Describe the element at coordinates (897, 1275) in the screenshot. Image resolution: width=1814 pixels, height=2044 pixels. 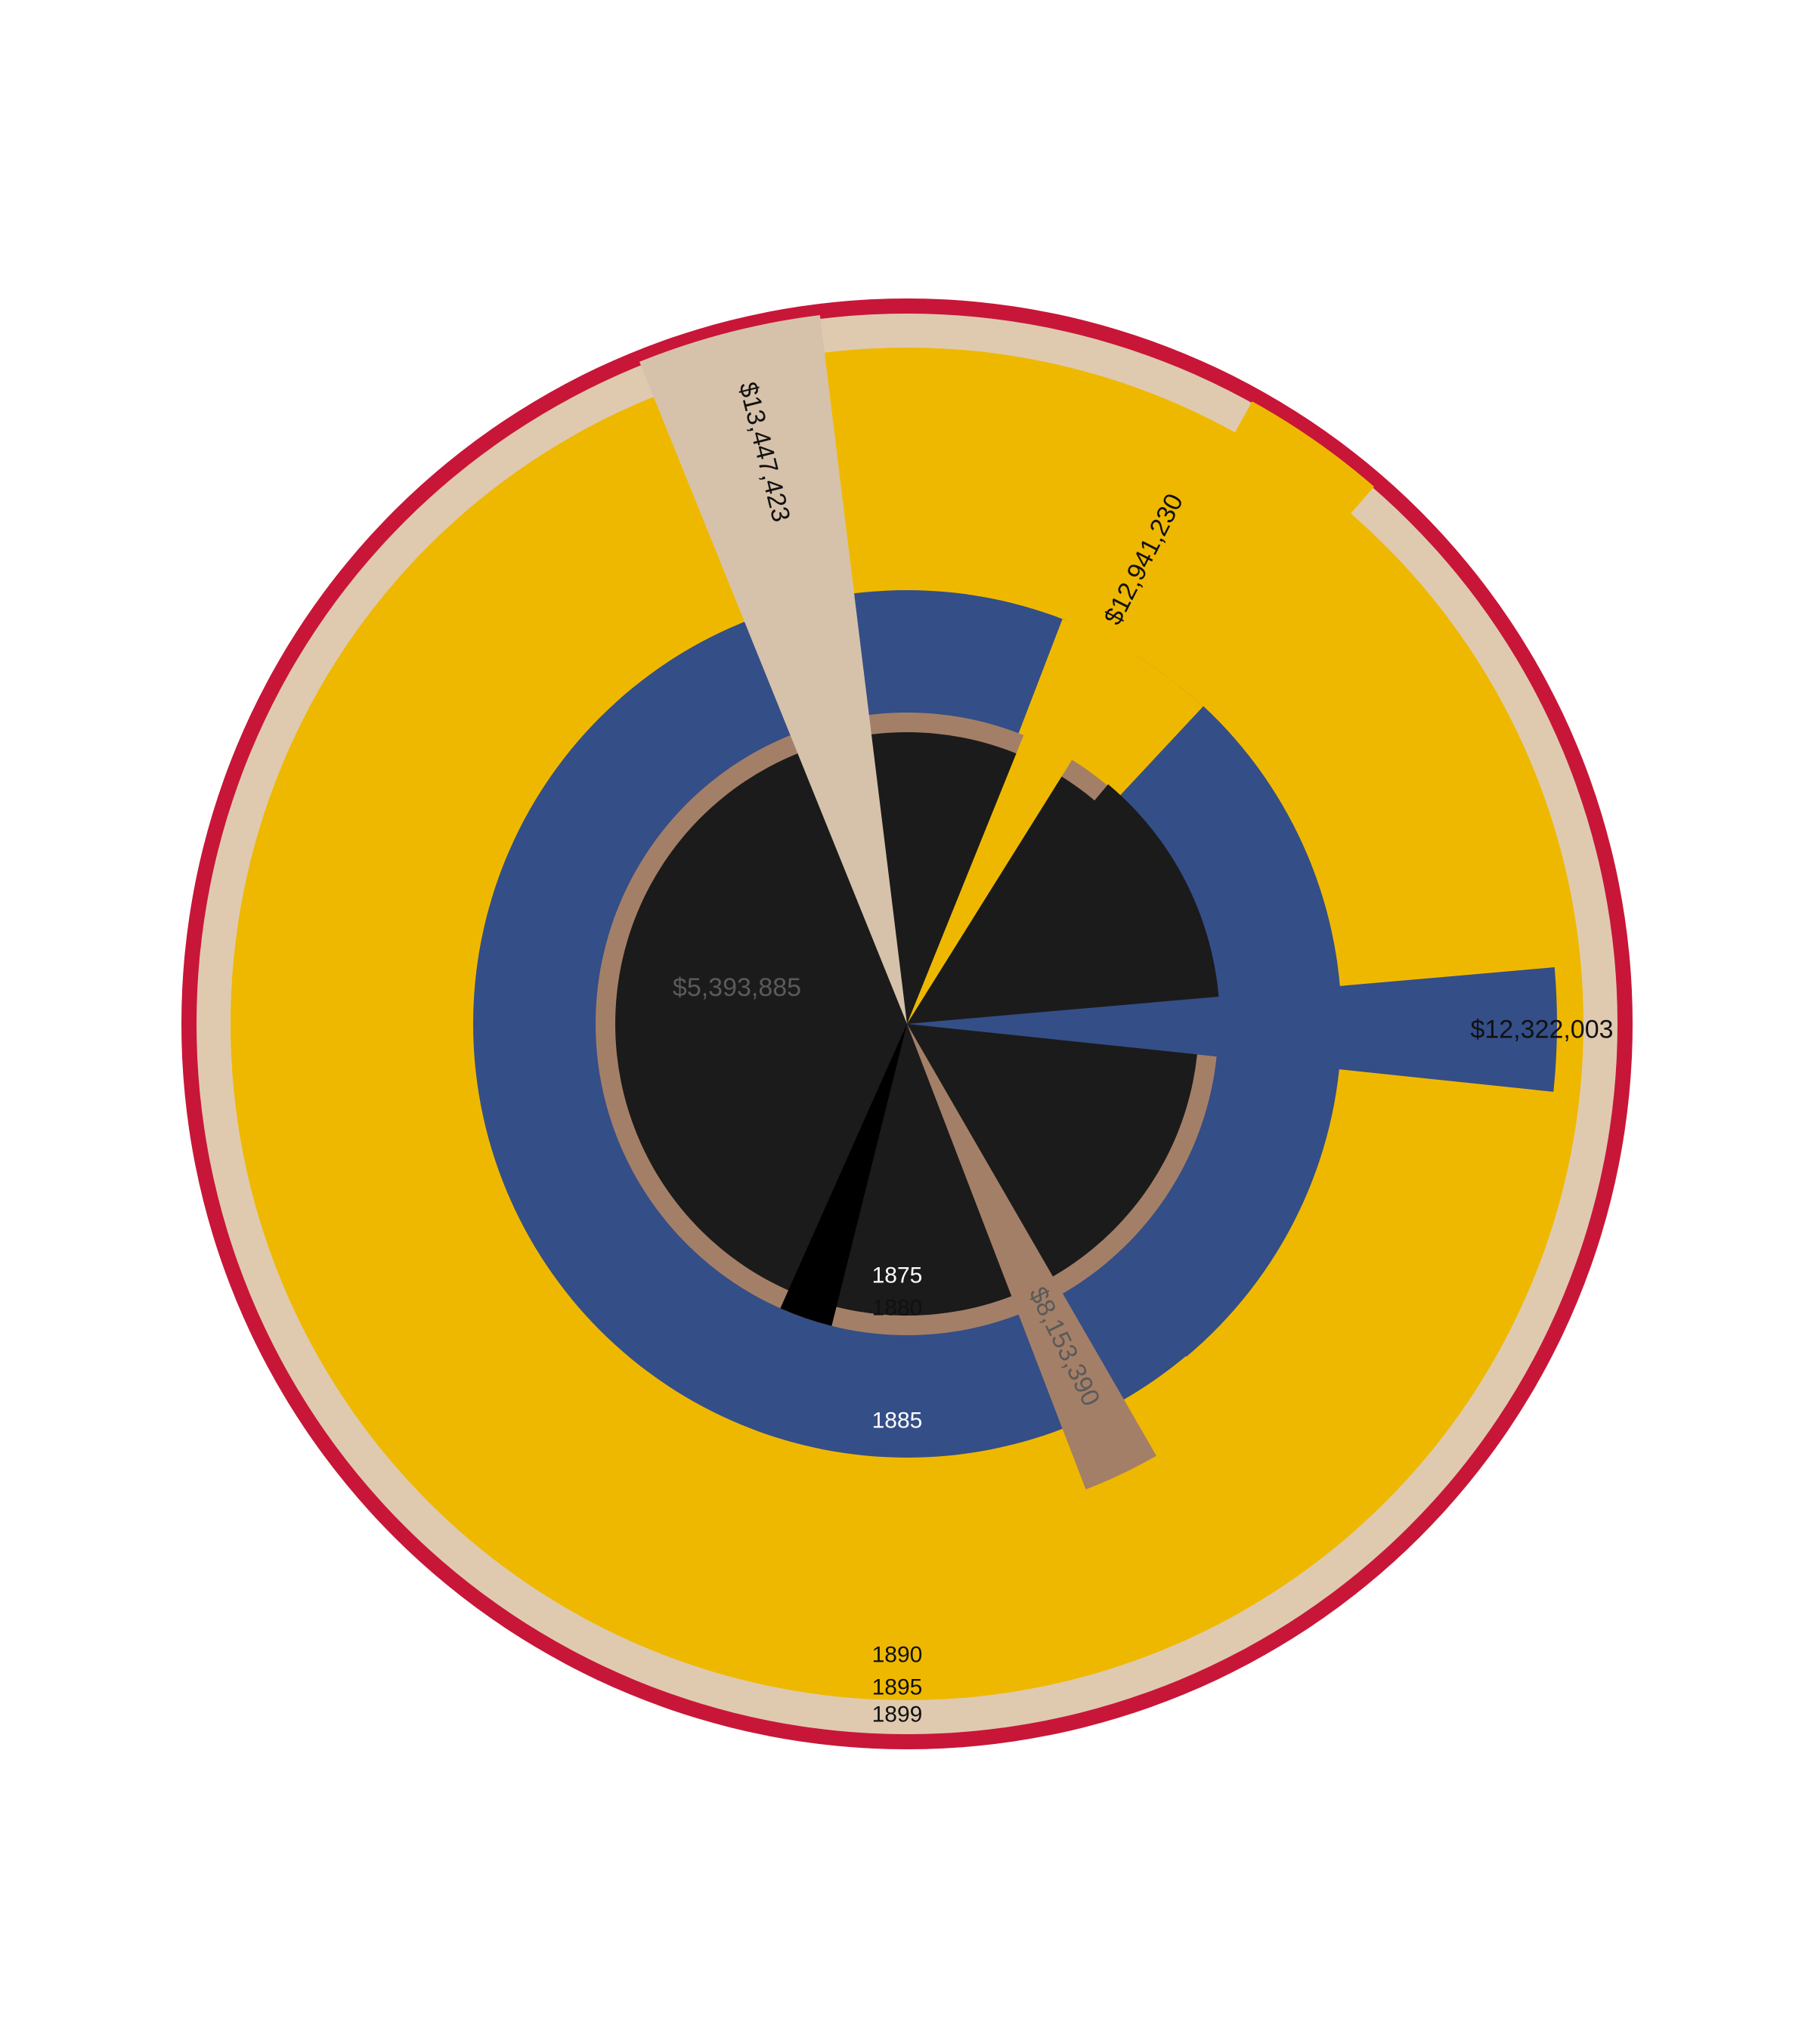
I see `ring-label-1875: 1875` at that location.